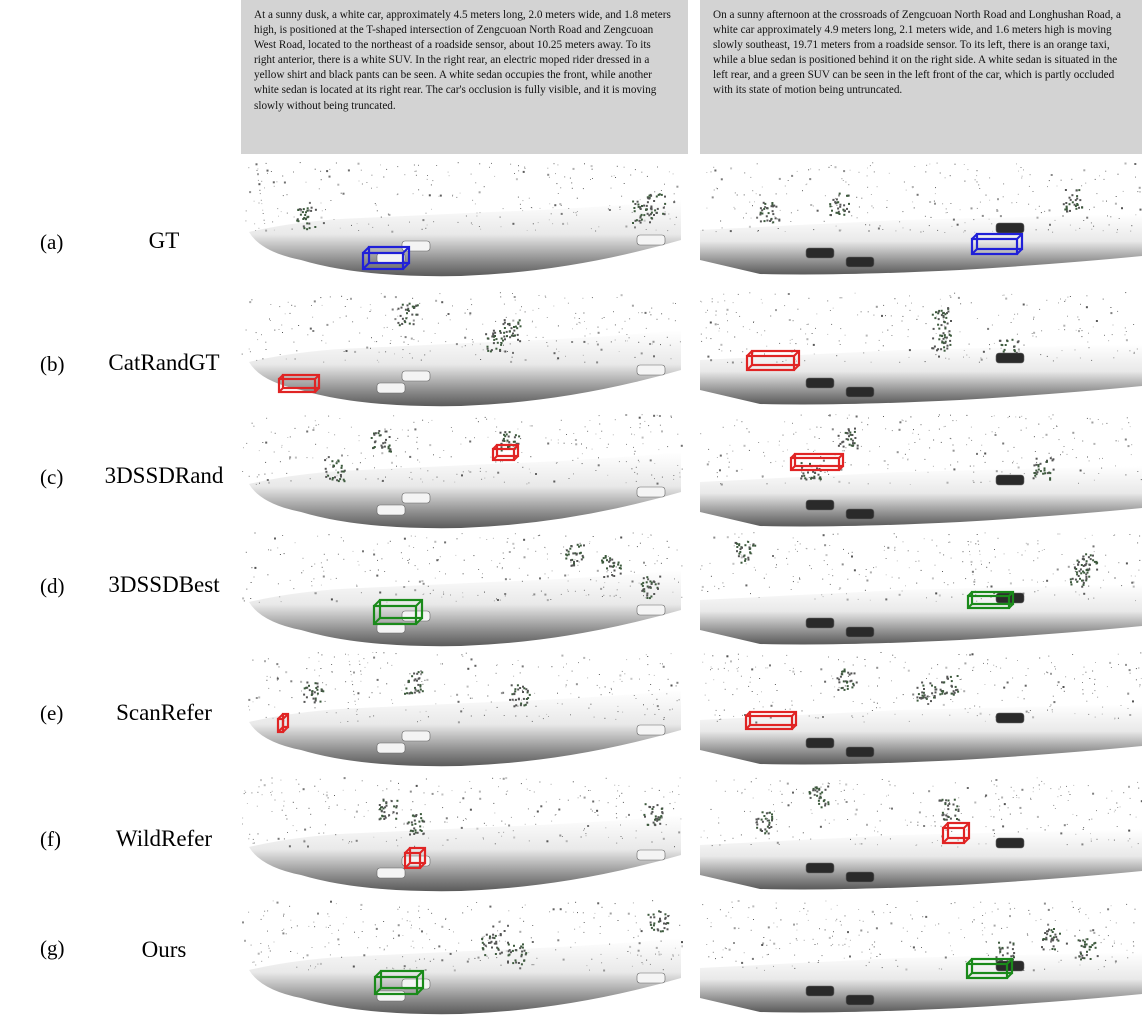 The height and width of the screenshot is (1016, 1142). Describe the element at coordinates (164, 839) in the screenshot. I see `row-method-wildrefer: WildRefer` at that location.